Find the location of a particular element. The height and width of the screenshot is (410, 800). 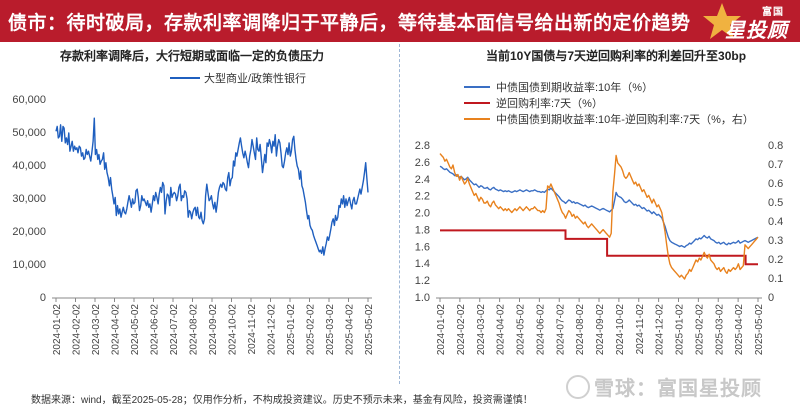

y-right-tick-label: 0.3 is located at coordinates (775, 241).